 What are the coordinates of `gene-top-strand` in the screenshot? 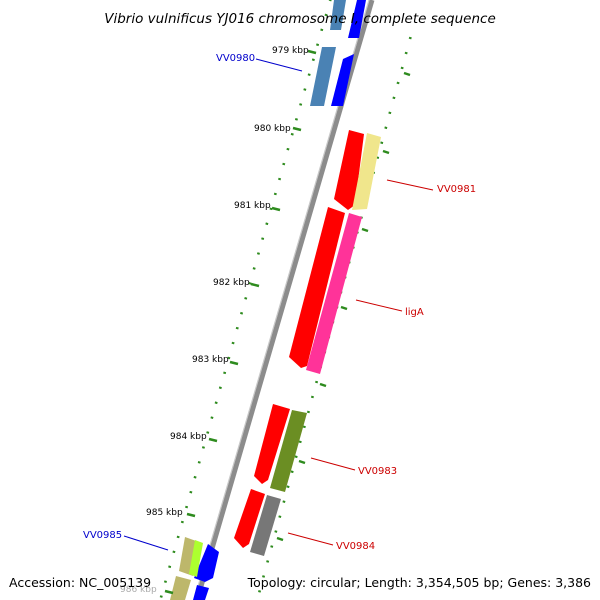 It's located at (357, 19).